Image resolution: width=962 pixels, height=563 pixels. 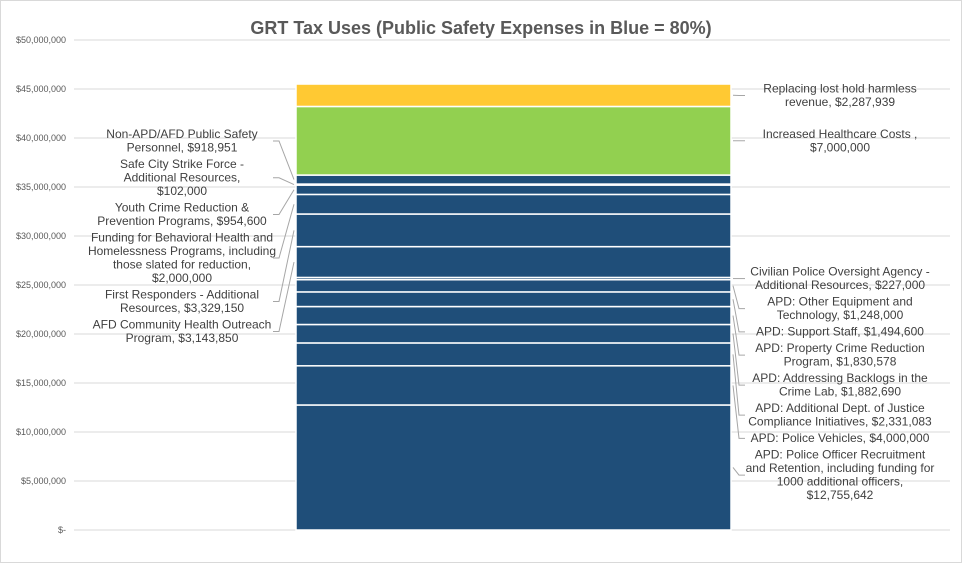 I want to click on segment-label-line: Crime Lab, $1,882,690, so click(x=840, y=392).